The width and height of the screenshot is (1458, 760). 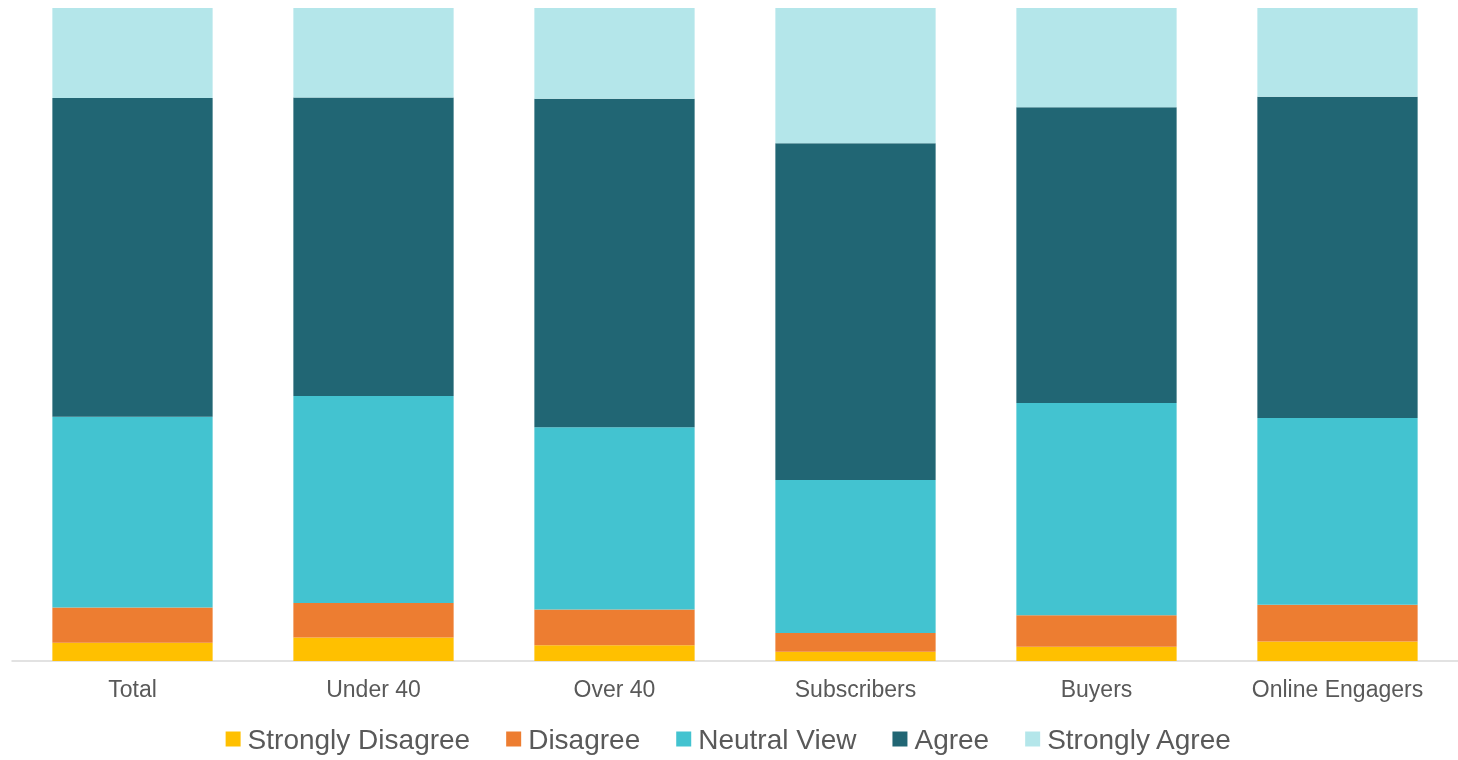 What do you see at coordinates (855, 688) in the screenshot?
I see `x-tick-label: Subscribers` at bounding box center [855, 688].